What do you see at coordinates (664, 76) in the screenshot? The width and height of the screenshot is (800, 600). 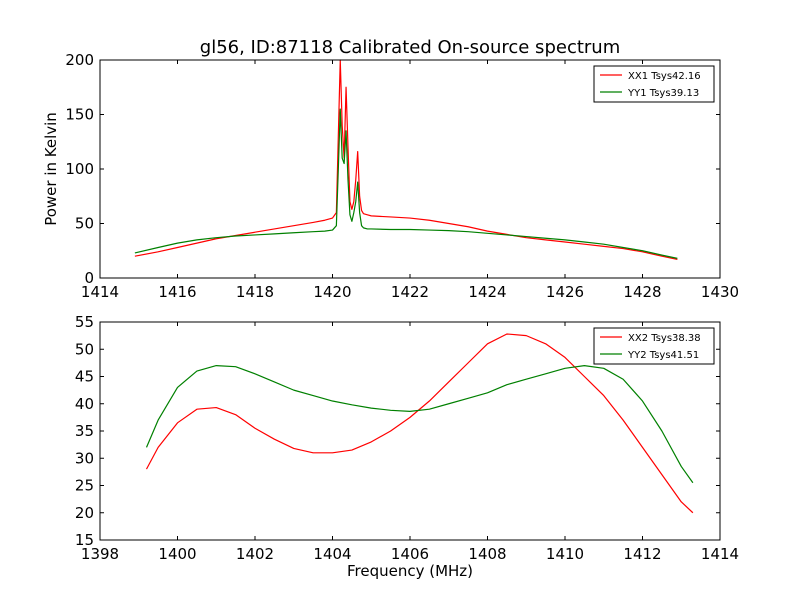 I see `legend-label: XX1 Tsys42.16` at bounding box center [664, 76].